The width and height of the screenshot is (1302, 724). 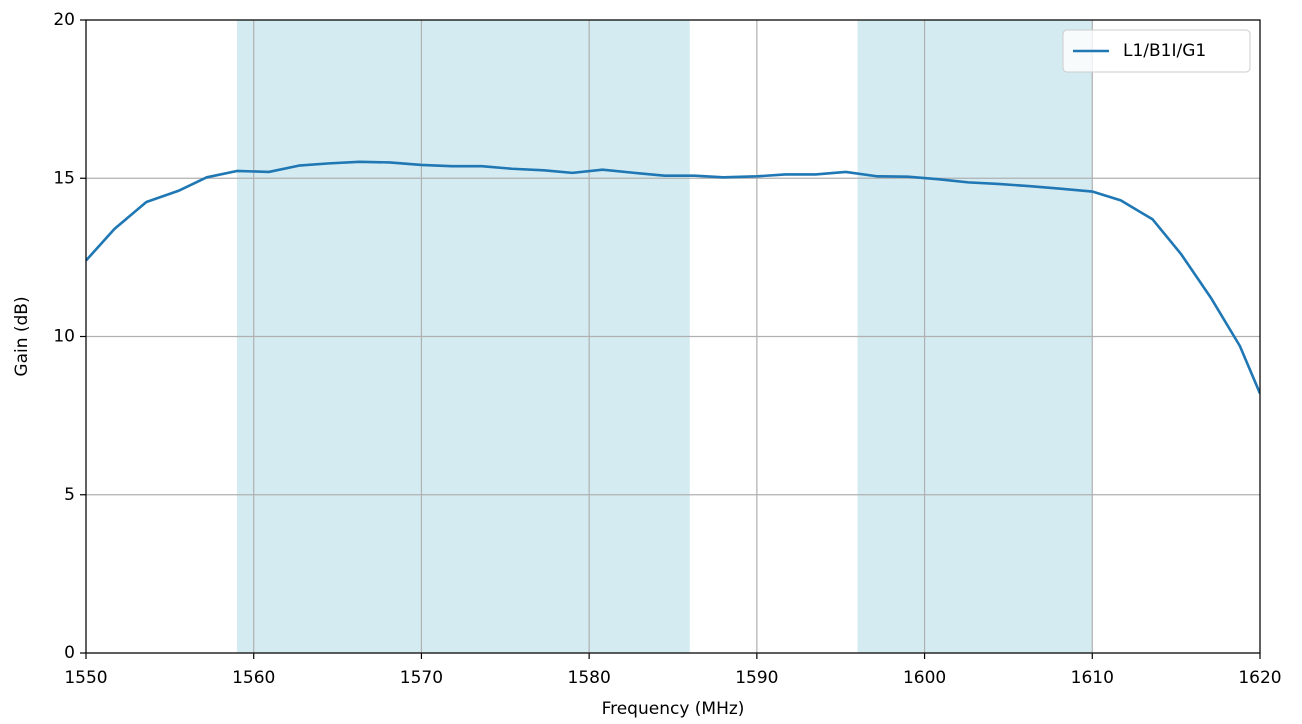 What do you see at coordinates (1092, 678) in the screenshot?
I see `x-tick-label: 1610` at bounding box center [1092, 678].